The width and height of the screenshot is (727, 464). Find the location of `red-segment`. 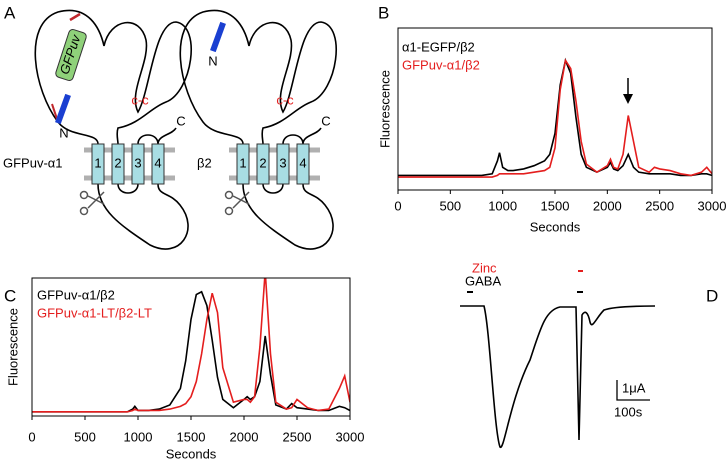

red-segment is located at coordinates (75, 17).